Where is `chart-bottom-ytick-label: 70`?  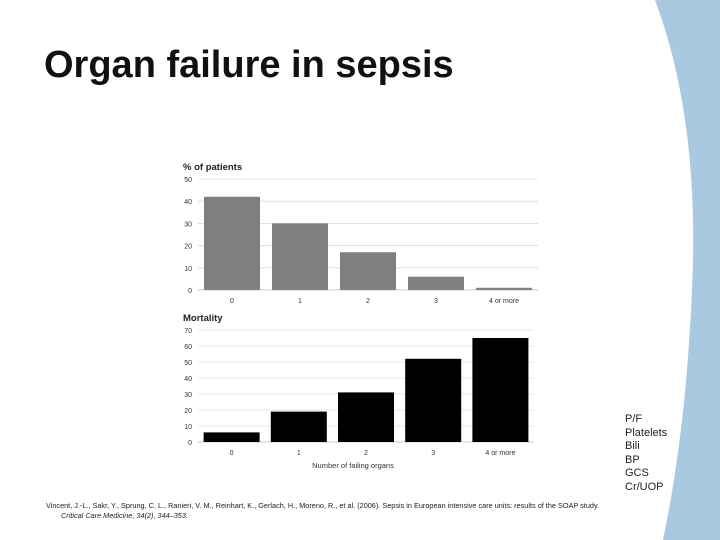
chart-bottom-ytick-label: 70 is located at coordinates (188, 331).